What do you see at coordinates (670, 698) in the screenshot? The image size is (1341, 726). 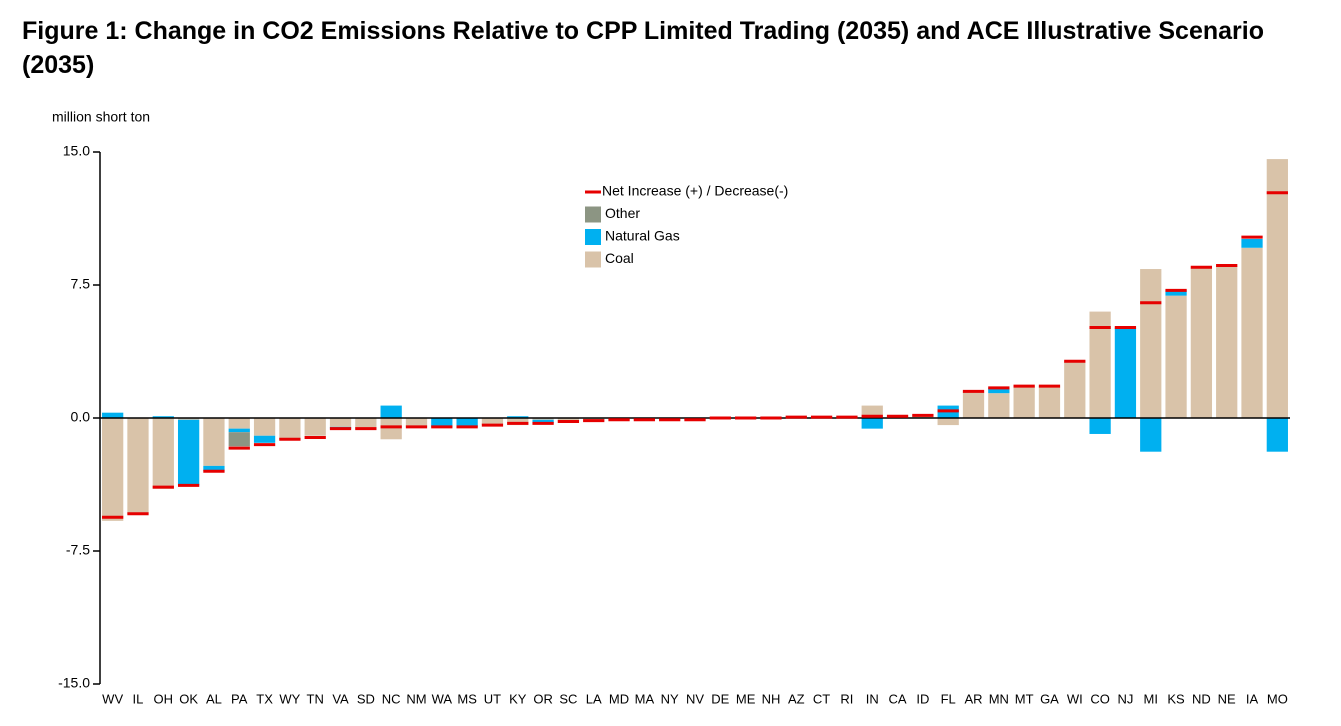 I see `x-tick-label: NY` at bounding box center [670, 698].